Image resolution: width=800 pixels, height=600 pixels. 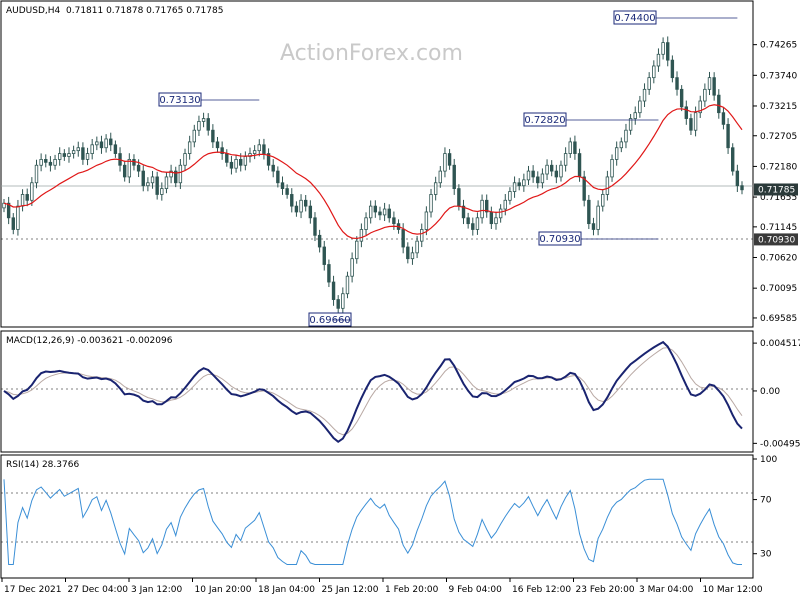 I want to click on annotation-box, so click(x=560, y=238).